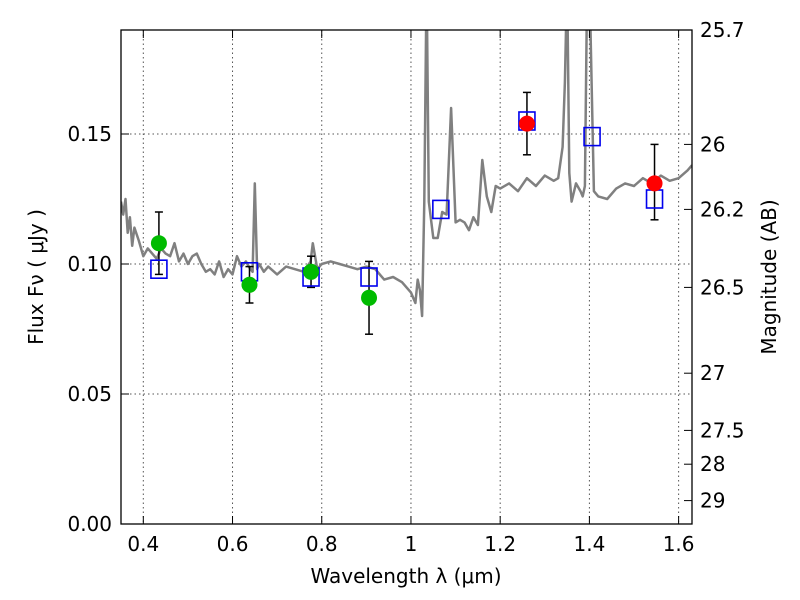 This screenshot has width=800, height=600. Describe the element at coordinates (143, 544) in the screenshot. I see `x-tick-label: 0.4` at that location.